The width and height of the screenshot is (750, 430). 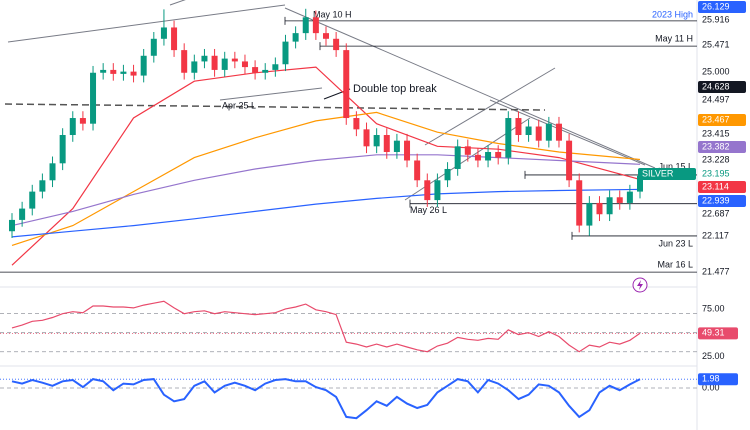 I want to click on channel-line, so click(x=490, y=106).